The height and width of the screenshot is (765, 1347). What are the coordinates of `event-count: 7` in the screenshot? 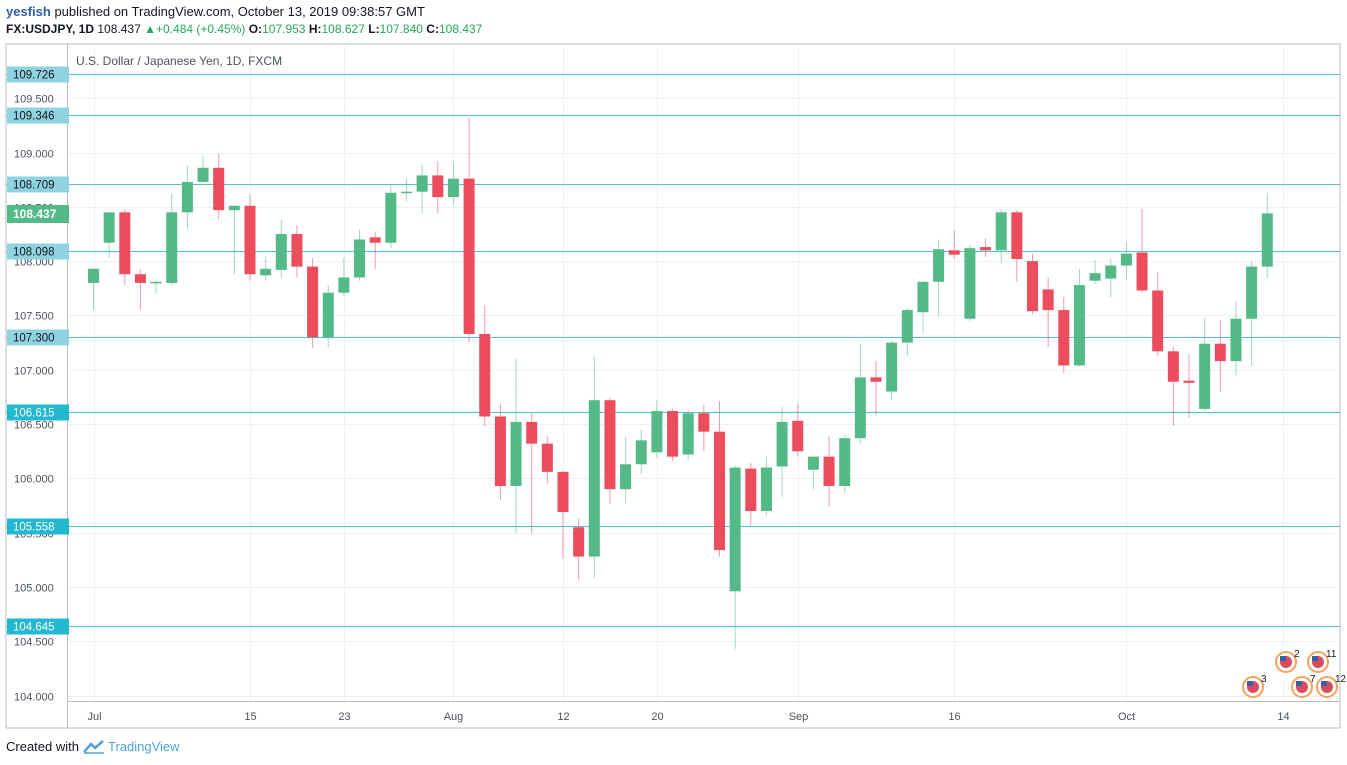 It's located at (1313, 679).